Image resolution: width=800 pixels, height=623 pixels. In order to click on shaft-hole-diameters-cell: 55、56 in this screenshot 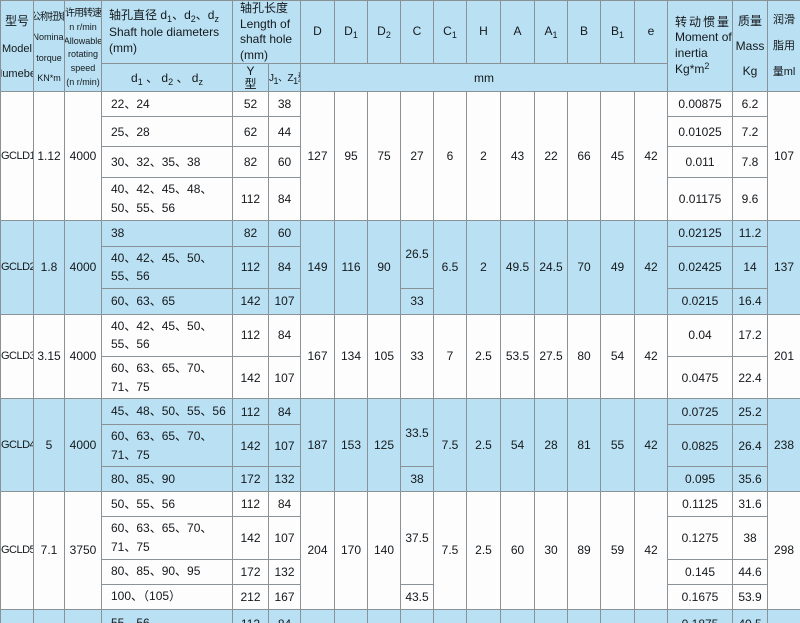, I will do `click(167, 615)`.